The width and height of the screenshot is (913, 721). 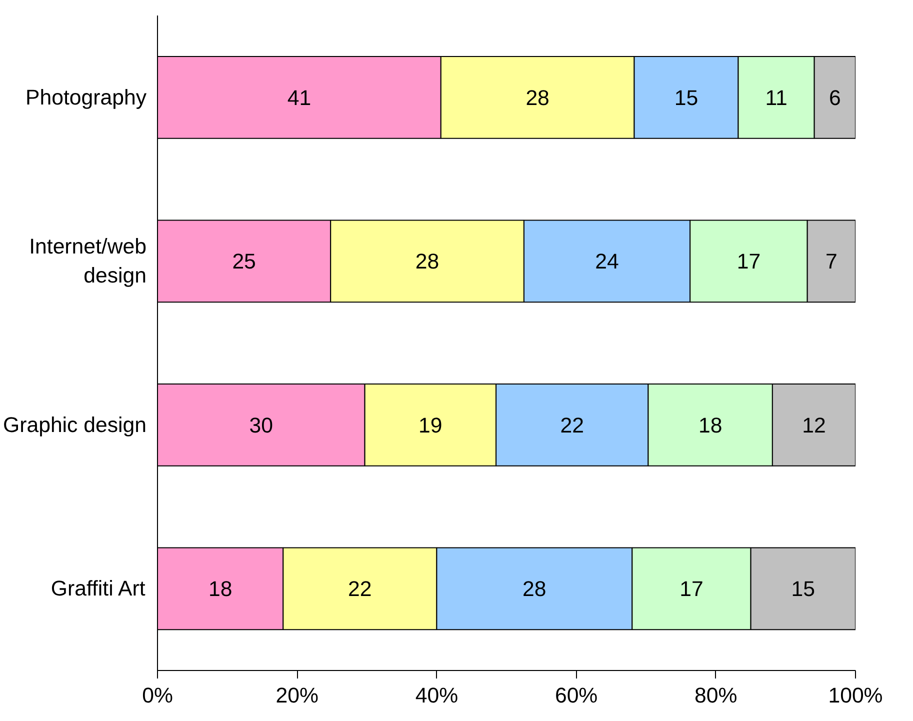 I want to click on y-tick-label: Photography, so click(x=86, y=97).